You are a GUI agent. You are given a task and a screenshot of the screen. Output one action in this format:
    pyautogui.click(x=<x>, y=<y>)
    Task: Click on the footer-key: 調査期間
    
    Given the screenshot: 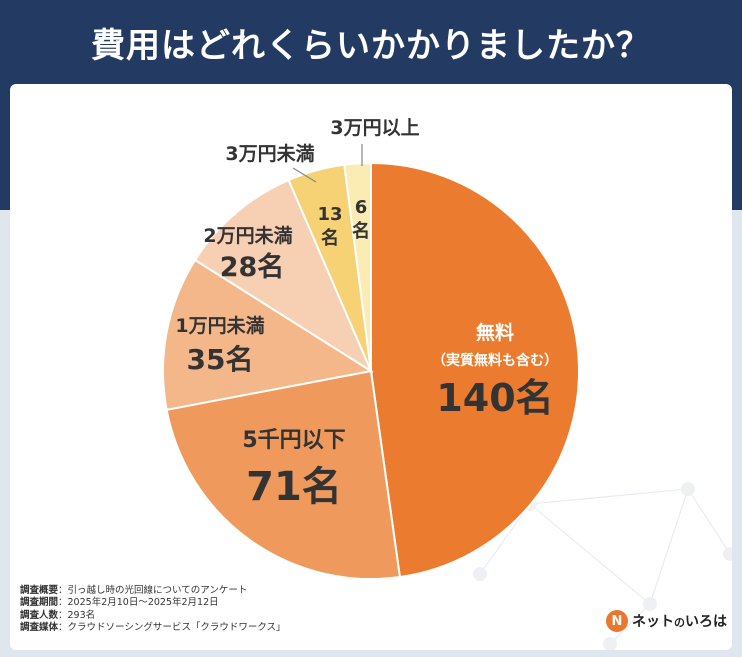 What is the action you would take?
    pyautogui.click(x=39, y=603)
    